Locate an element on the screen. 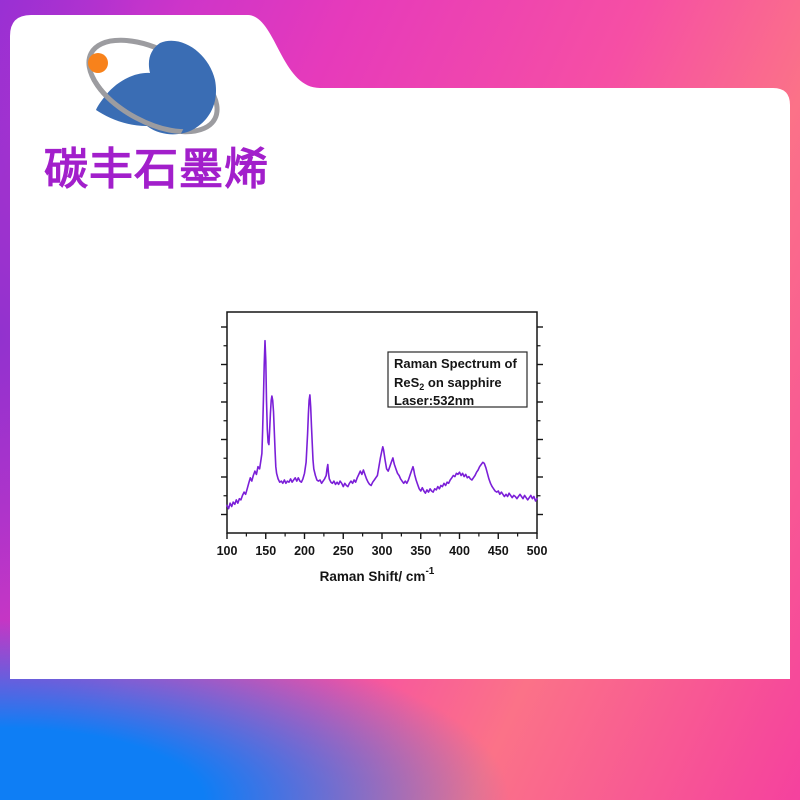 The image size is (800, 800). x-tick-labels: 100 150 200 250 300 350 400 450 500 is located at coordinates (382, 551).